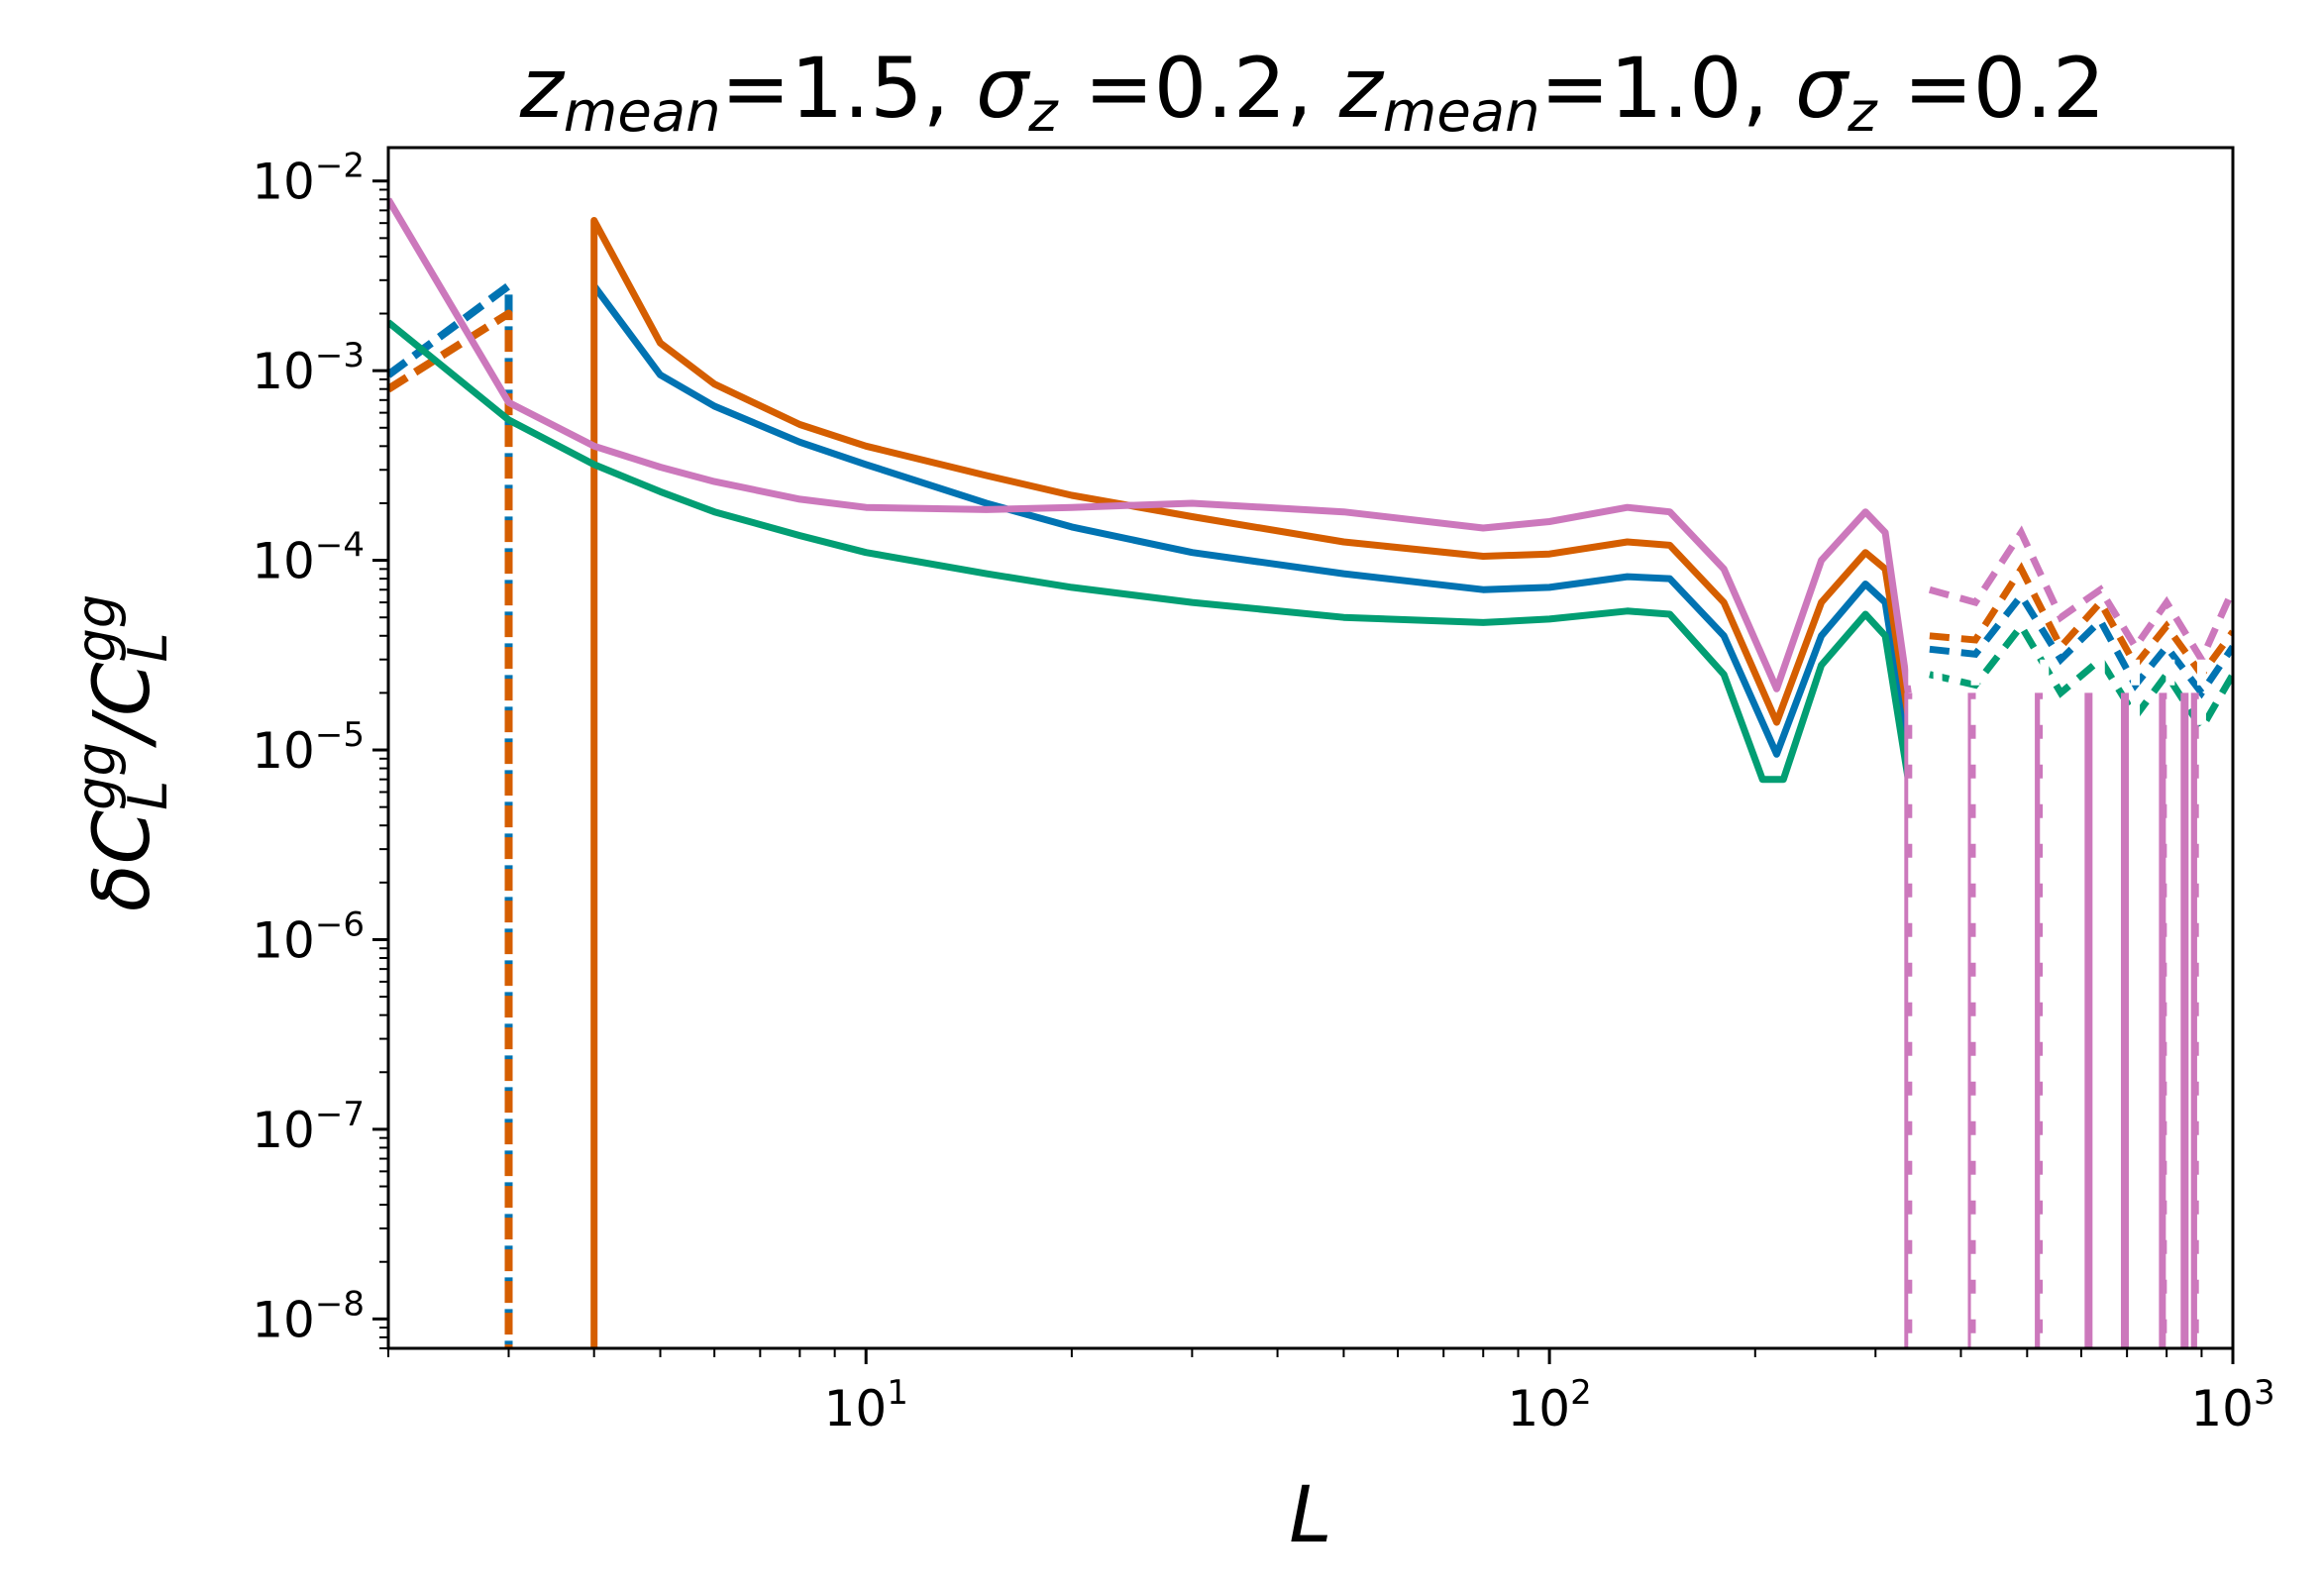 This screenshot has height=1595, width=2324. Describe the element at coordinates (308, 747) in the screenshot. I see `y-tick-label: 10⁻⁵` at that location.